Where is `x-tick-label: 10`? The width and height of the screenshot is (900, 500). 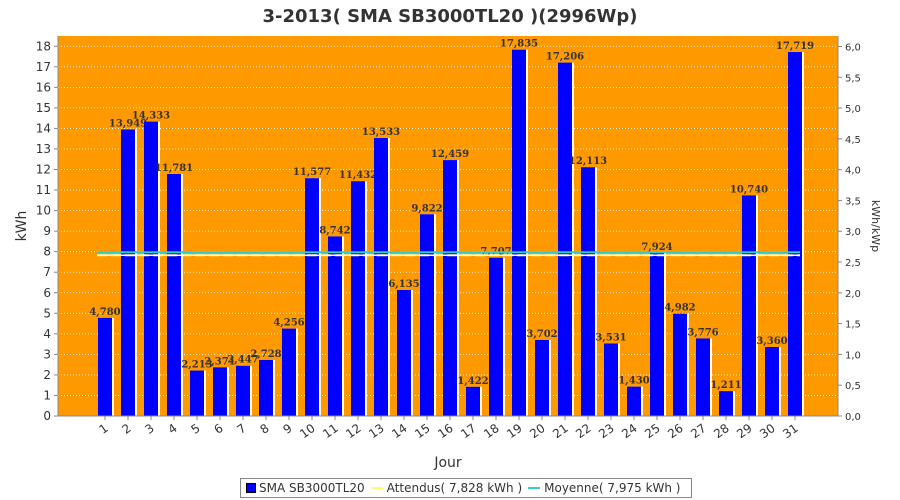
x-tick-label: 10 is located at coordinates (307, 431).